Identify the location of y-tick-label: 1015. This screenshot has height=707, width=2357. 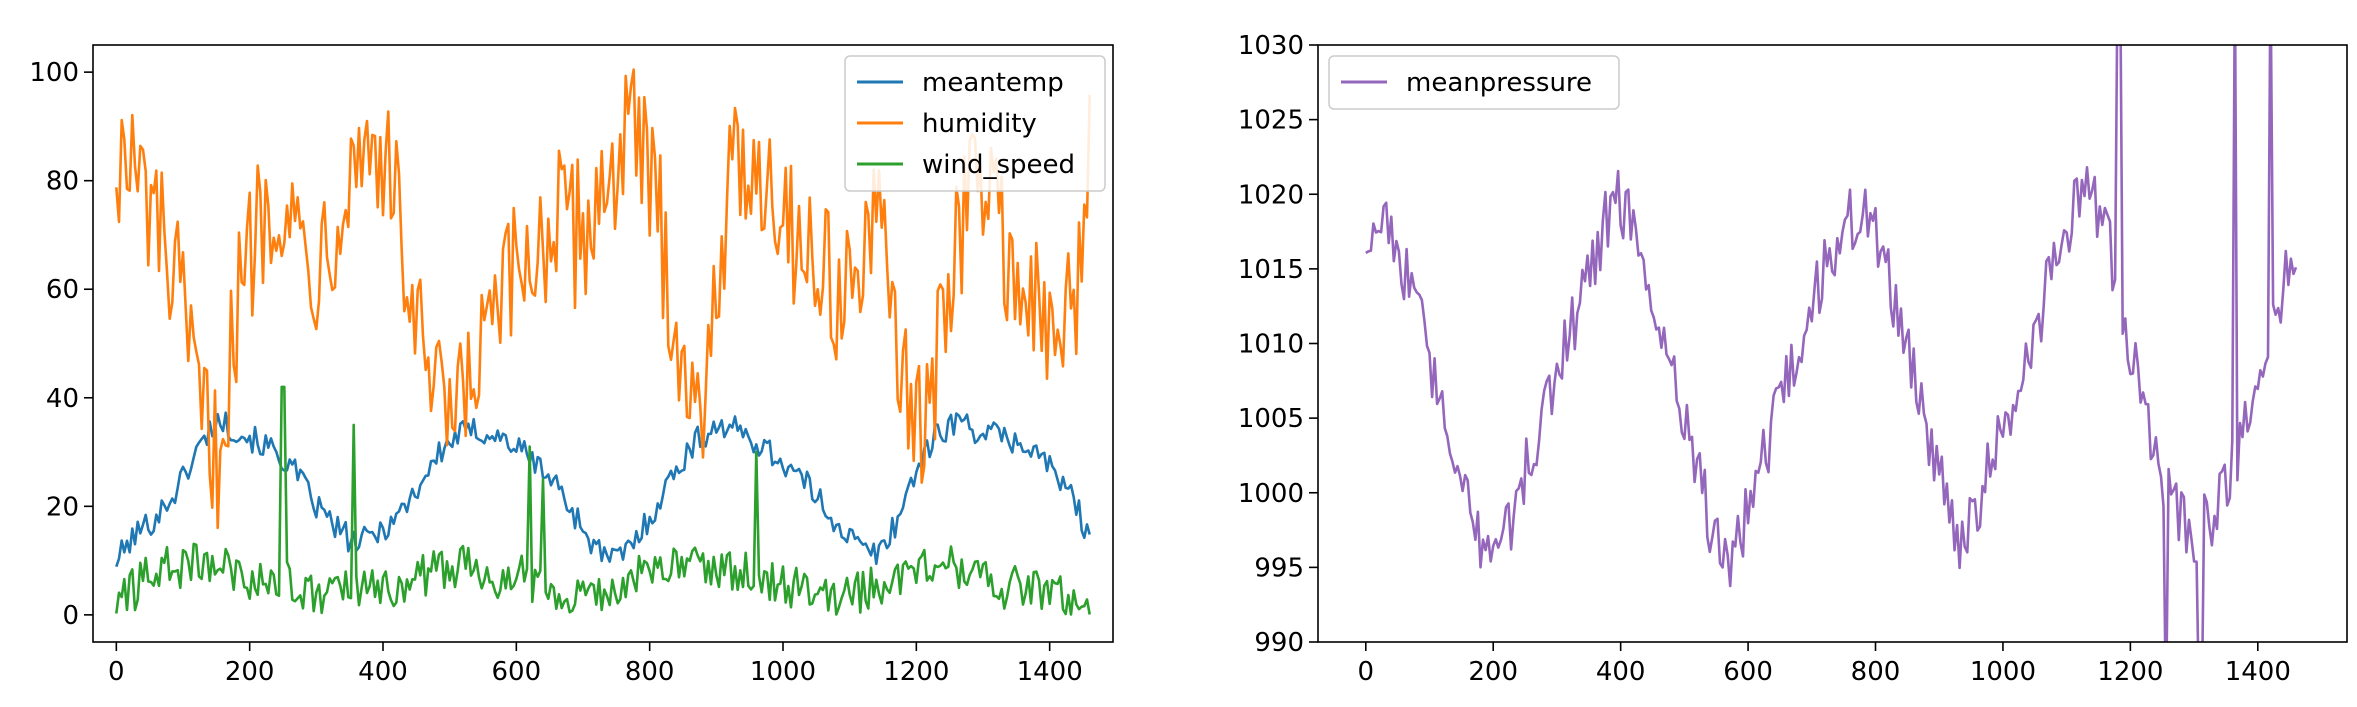
(1271, 270).